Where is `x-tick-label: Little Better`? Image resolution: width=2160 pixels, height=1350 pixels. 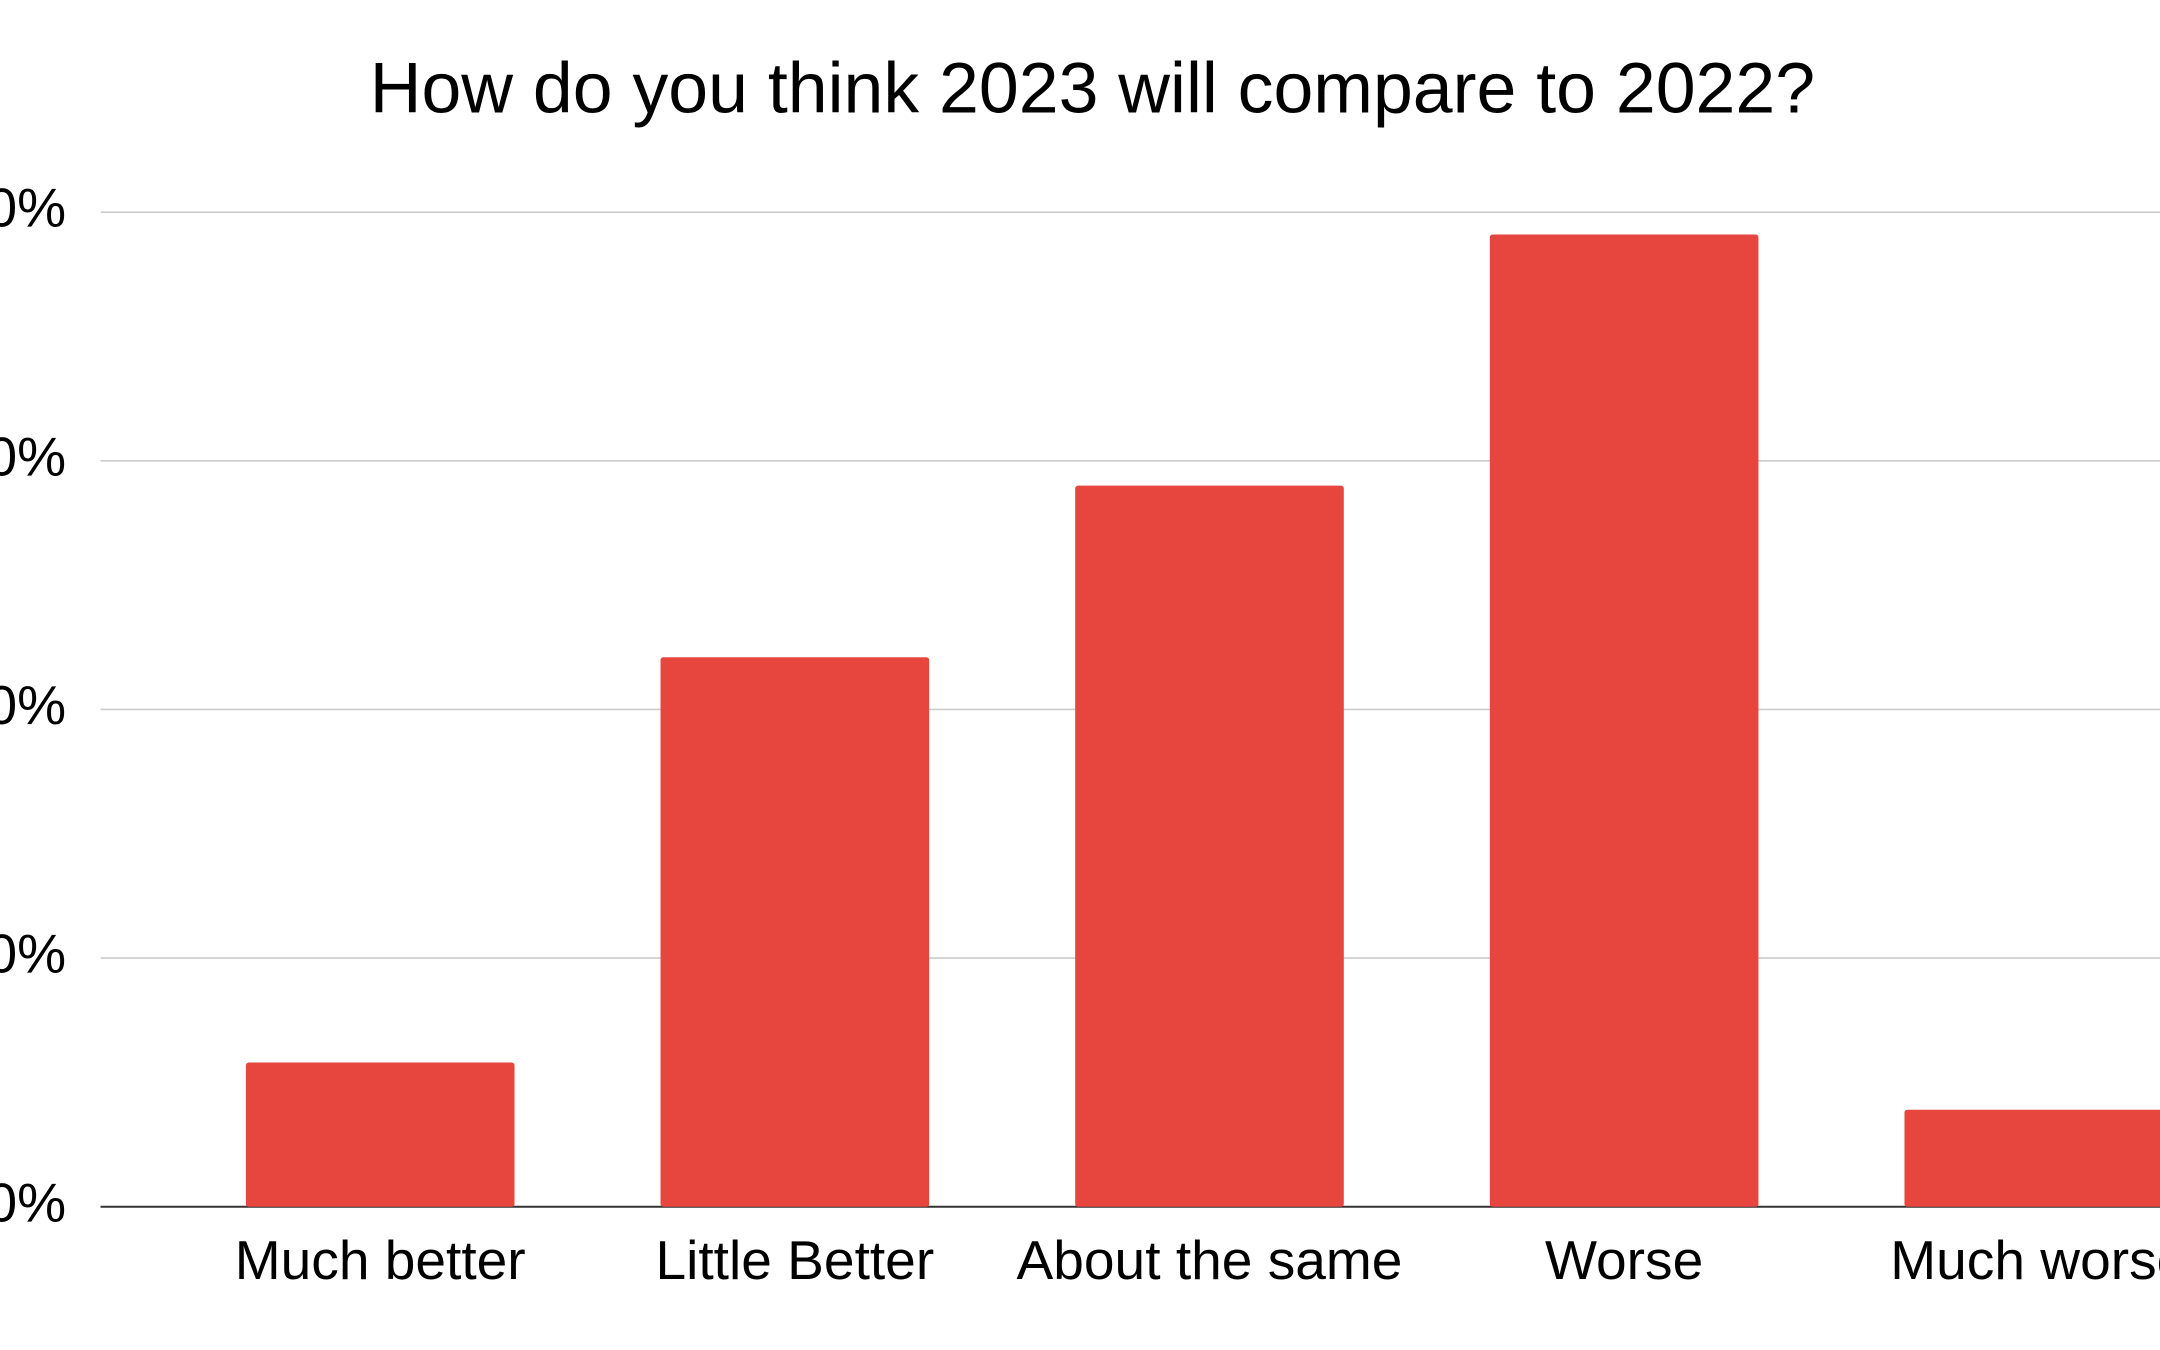
x-tick-label: Little Better is located at coordinates (795, 1260).